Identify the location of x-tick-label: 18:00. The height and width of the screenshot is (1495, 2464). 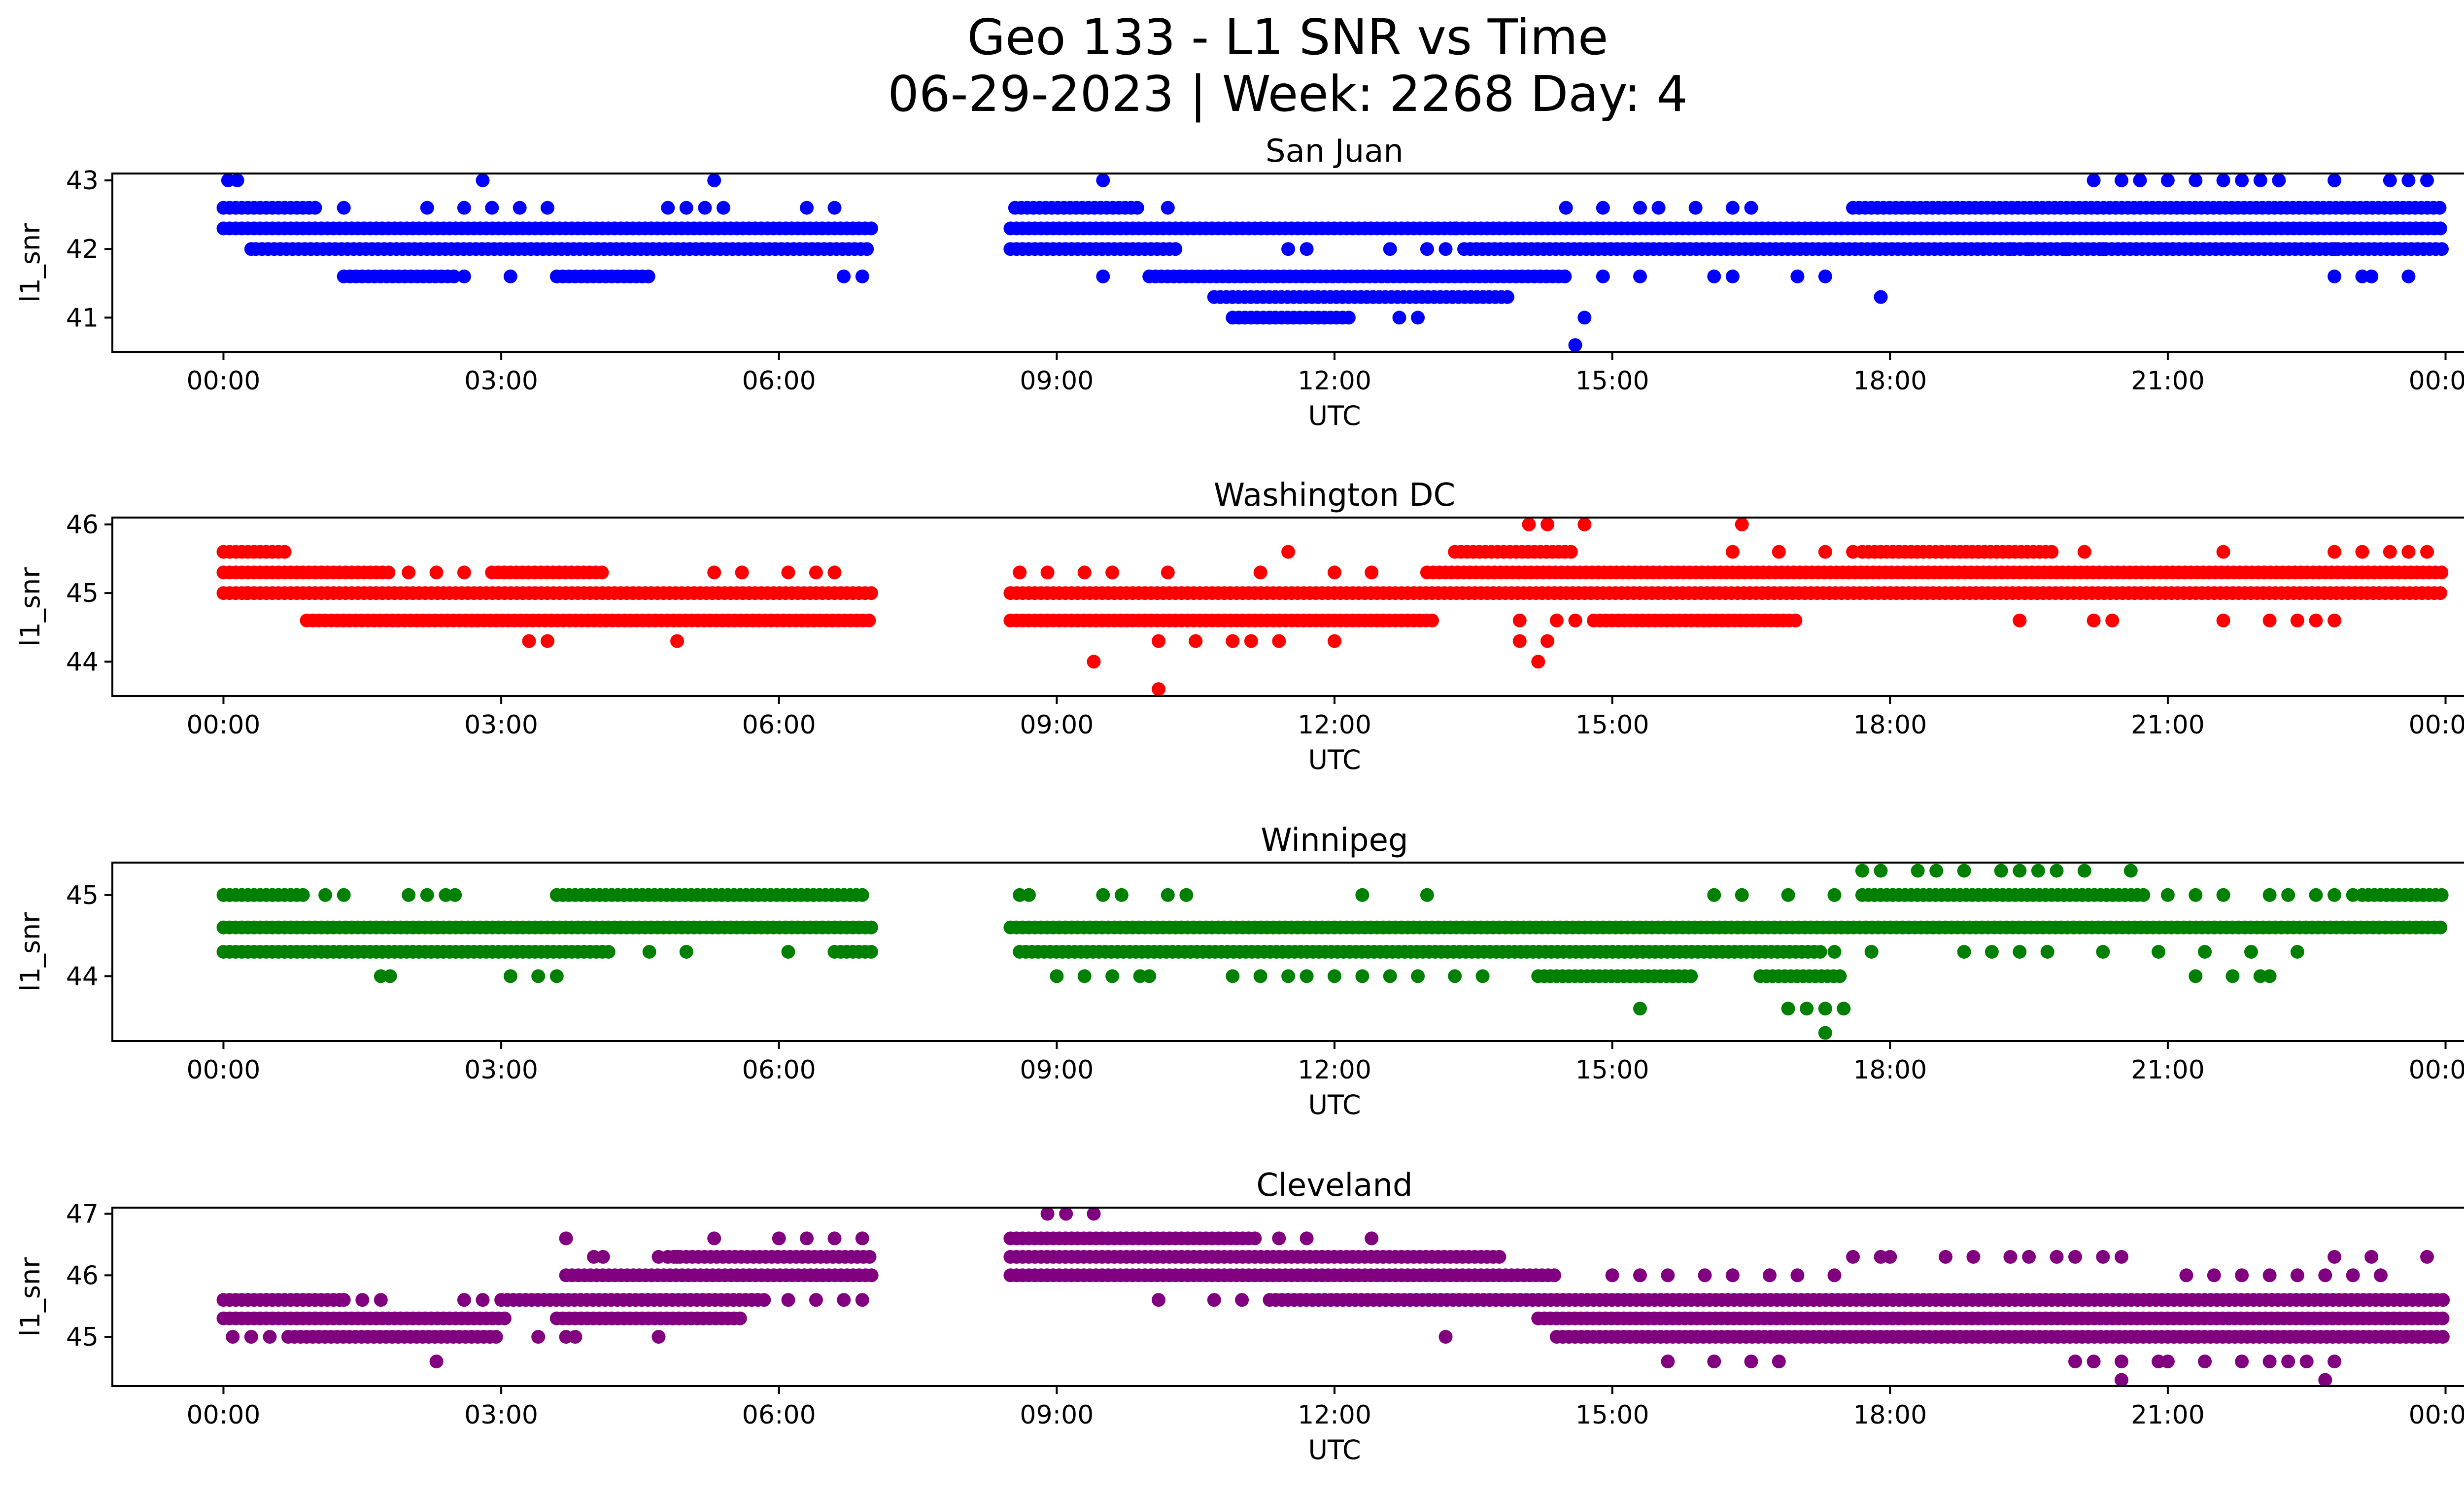
(1890, 381).